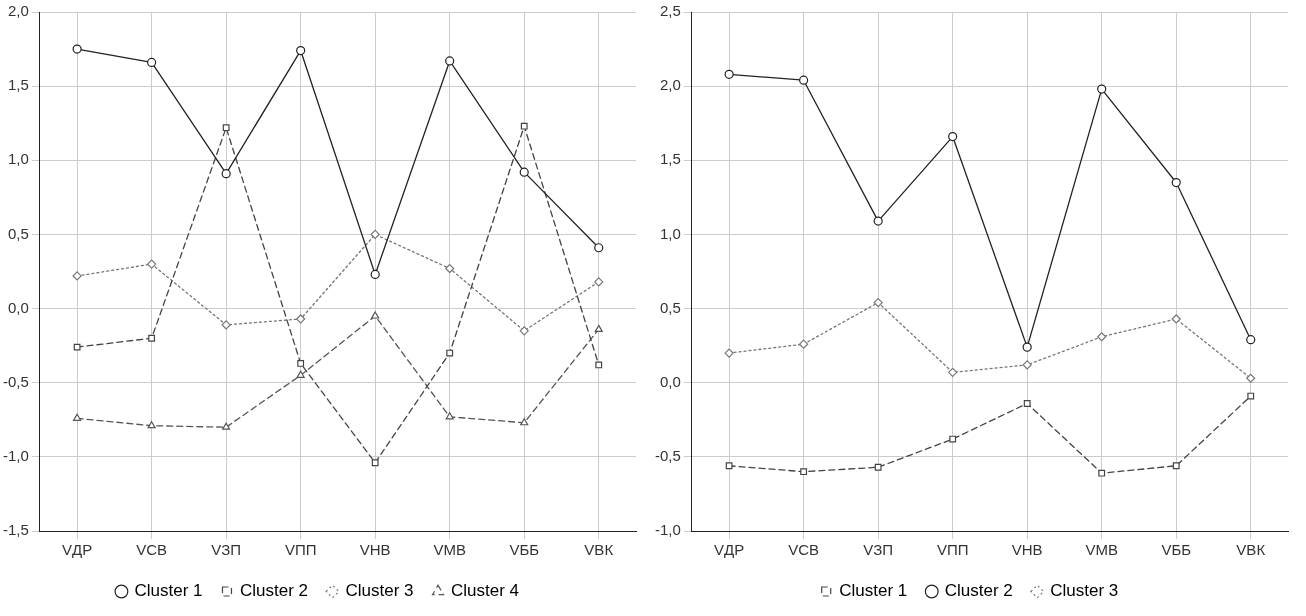  I want to click on y-tick-label: 2,5, so click(670, 11).